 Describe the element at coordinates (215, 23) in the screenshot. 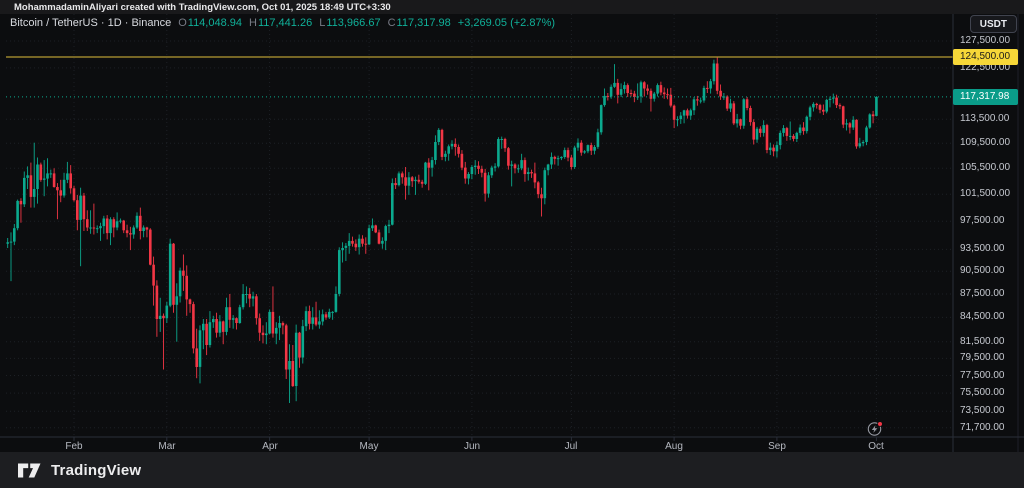

I see `open-value: 114,048.94` at that location.